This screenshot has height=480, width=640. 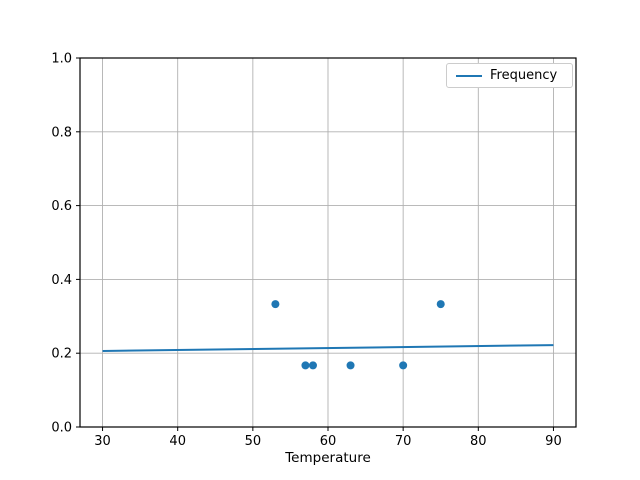 What do you see at coordinates (61, 59) in the screenshot?
I see `y-tick-label: 1.0` at bounding box center [61, 59].